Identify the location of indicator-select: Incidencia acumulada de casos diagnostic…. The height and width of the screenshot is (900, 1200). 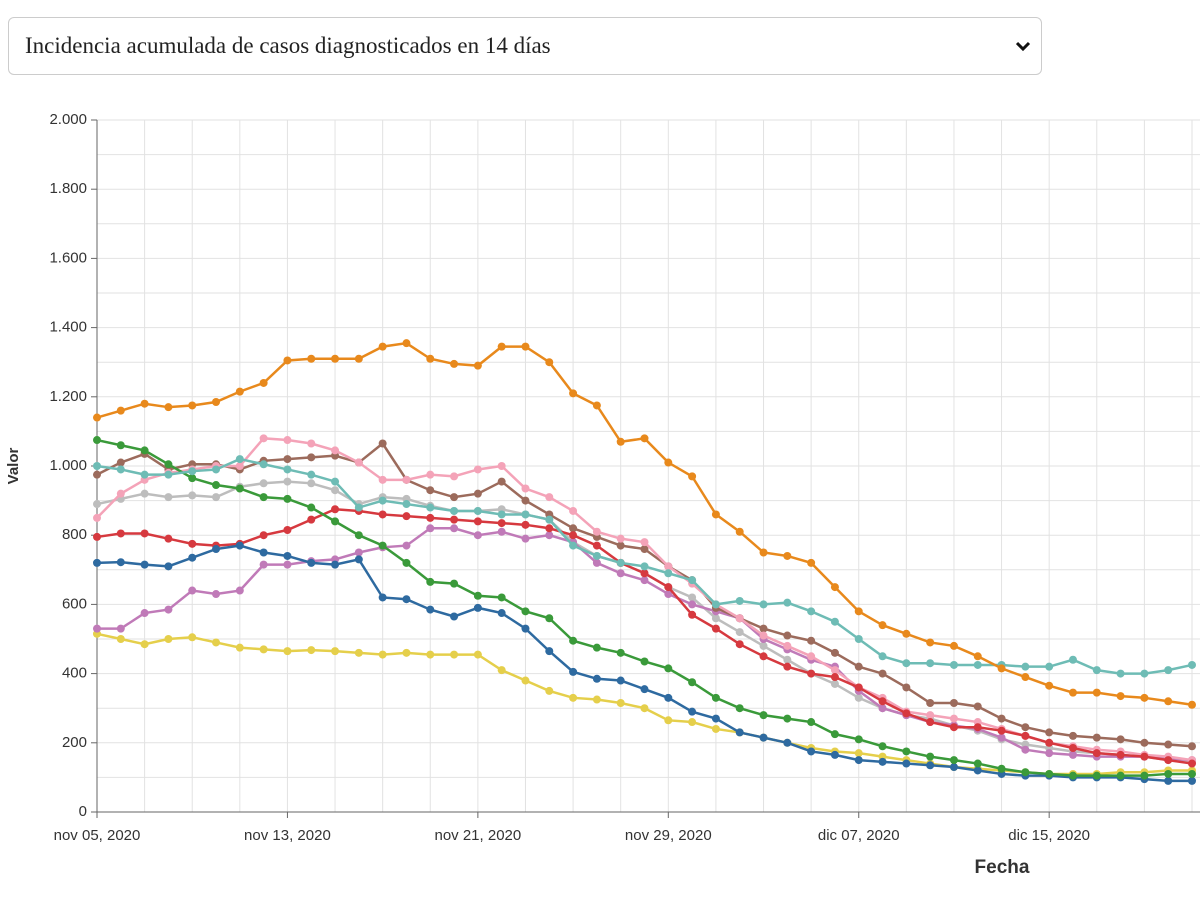
(525, 46).